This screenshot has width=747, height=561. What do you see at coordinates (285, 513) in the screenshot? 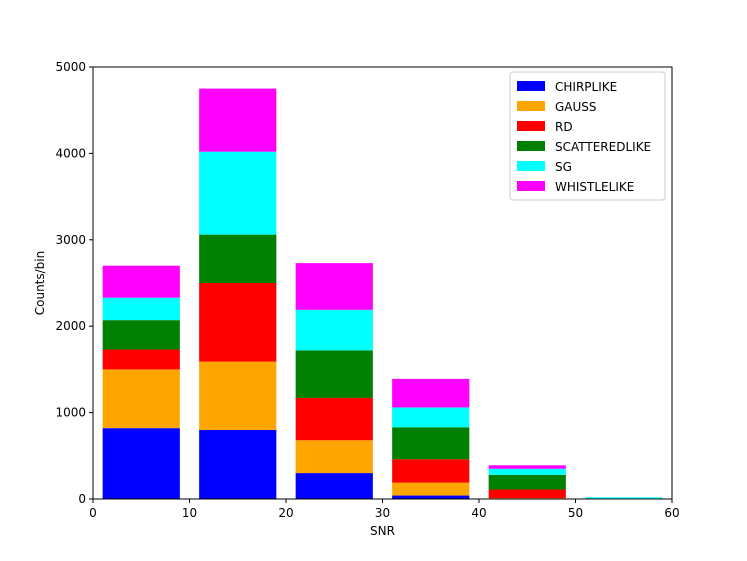
I see `x-tick-label: 20` at bounding box center [285, 513].